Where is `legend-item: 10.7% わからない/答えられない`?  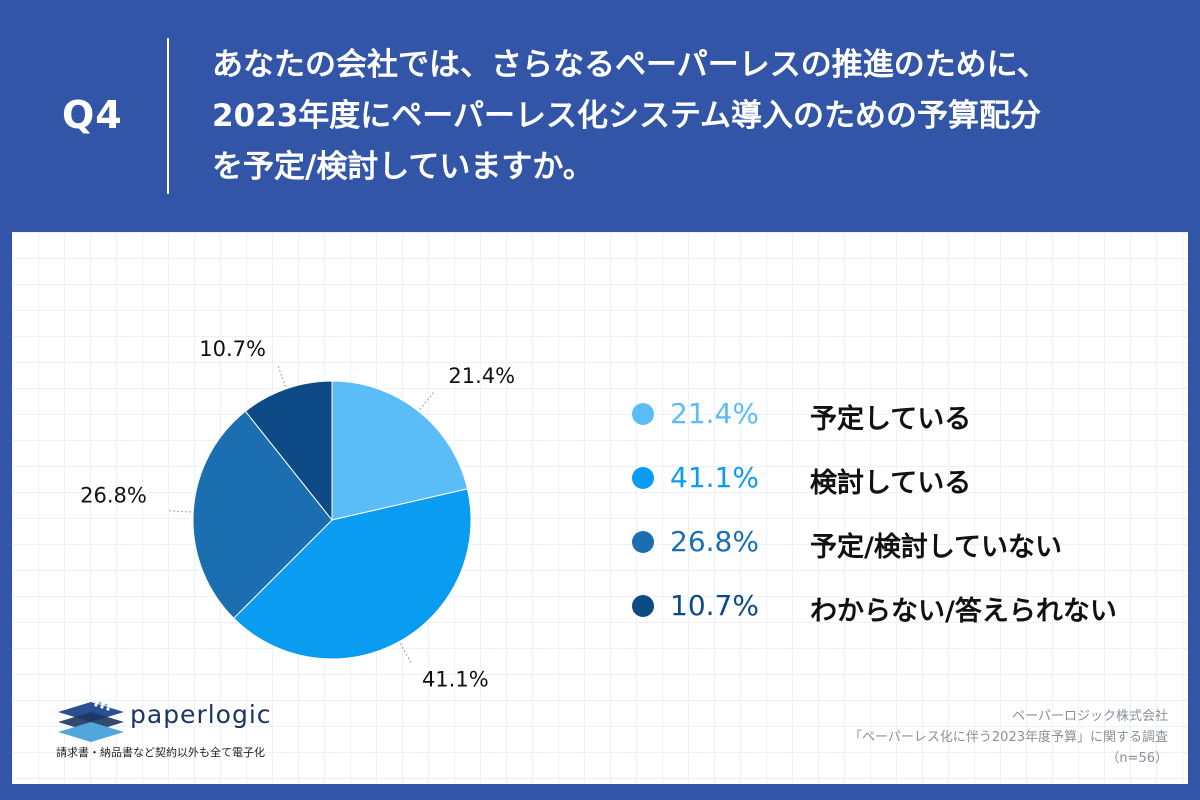
legend-item: 10.7% わからない/答えられない is located at coordinates (900, 606).